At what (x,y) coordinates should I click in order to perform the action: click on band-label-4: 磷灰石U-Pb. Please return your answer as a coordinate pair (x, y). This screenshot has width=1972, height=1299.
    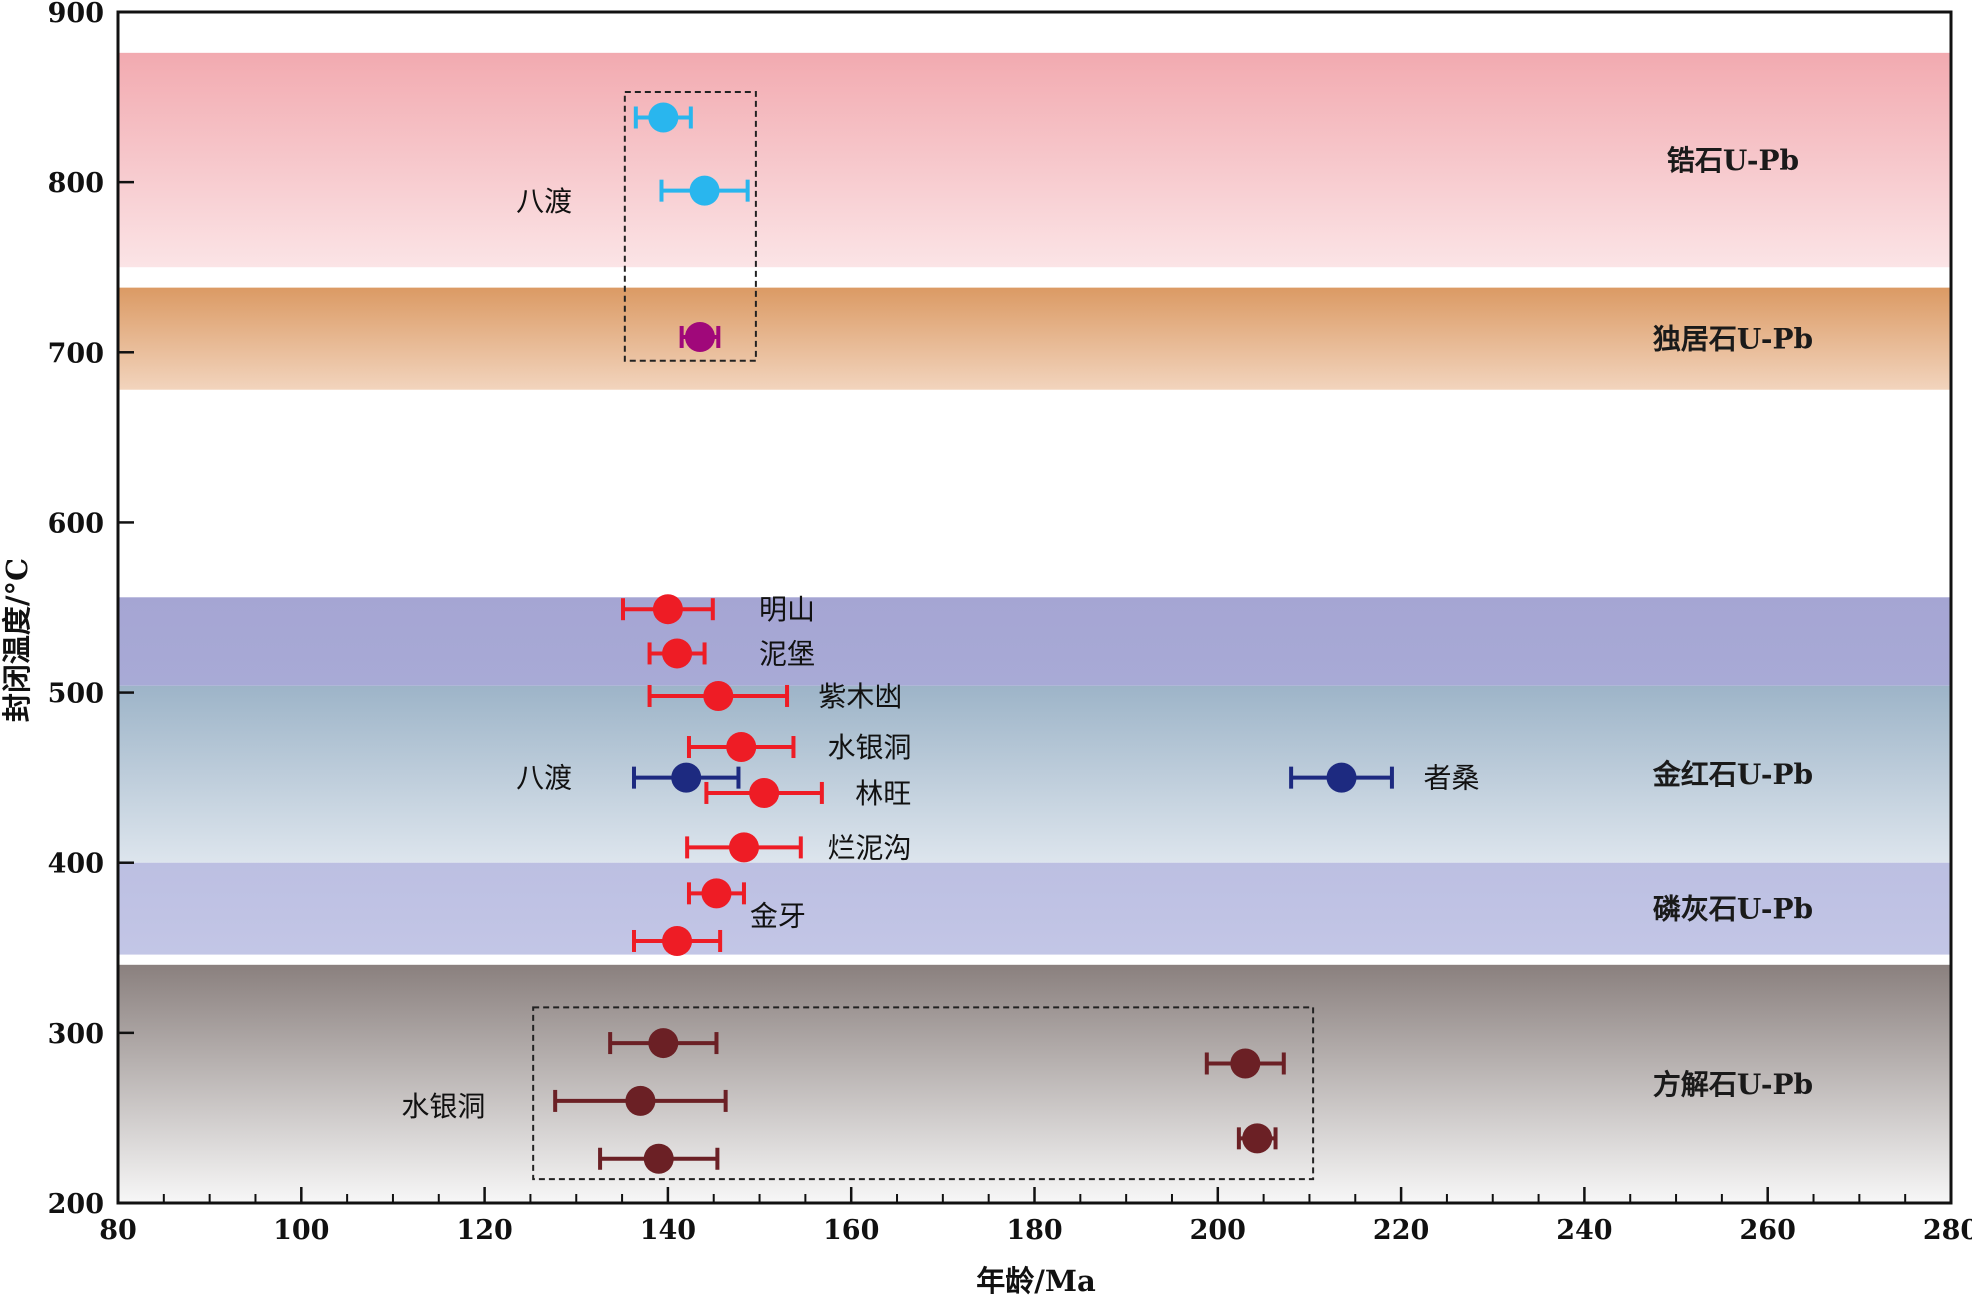
    Looking at the image, I should click on (1733, 909).